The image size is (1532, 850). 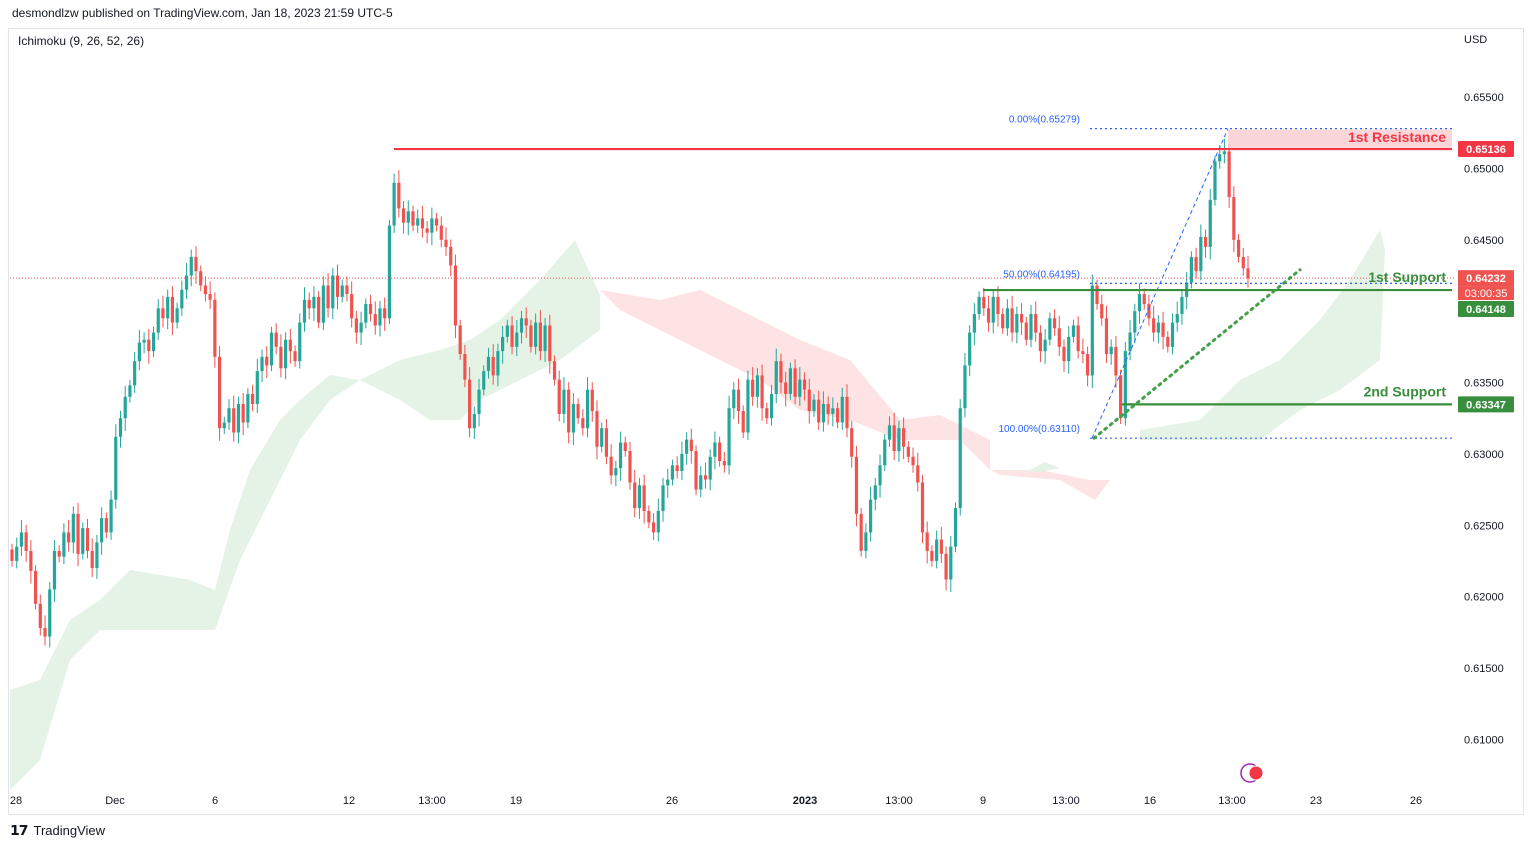 What do you see at coordinates (1197, 354) in the screenshot?
I see `support-trendline` at bounding box center [1197, 354].